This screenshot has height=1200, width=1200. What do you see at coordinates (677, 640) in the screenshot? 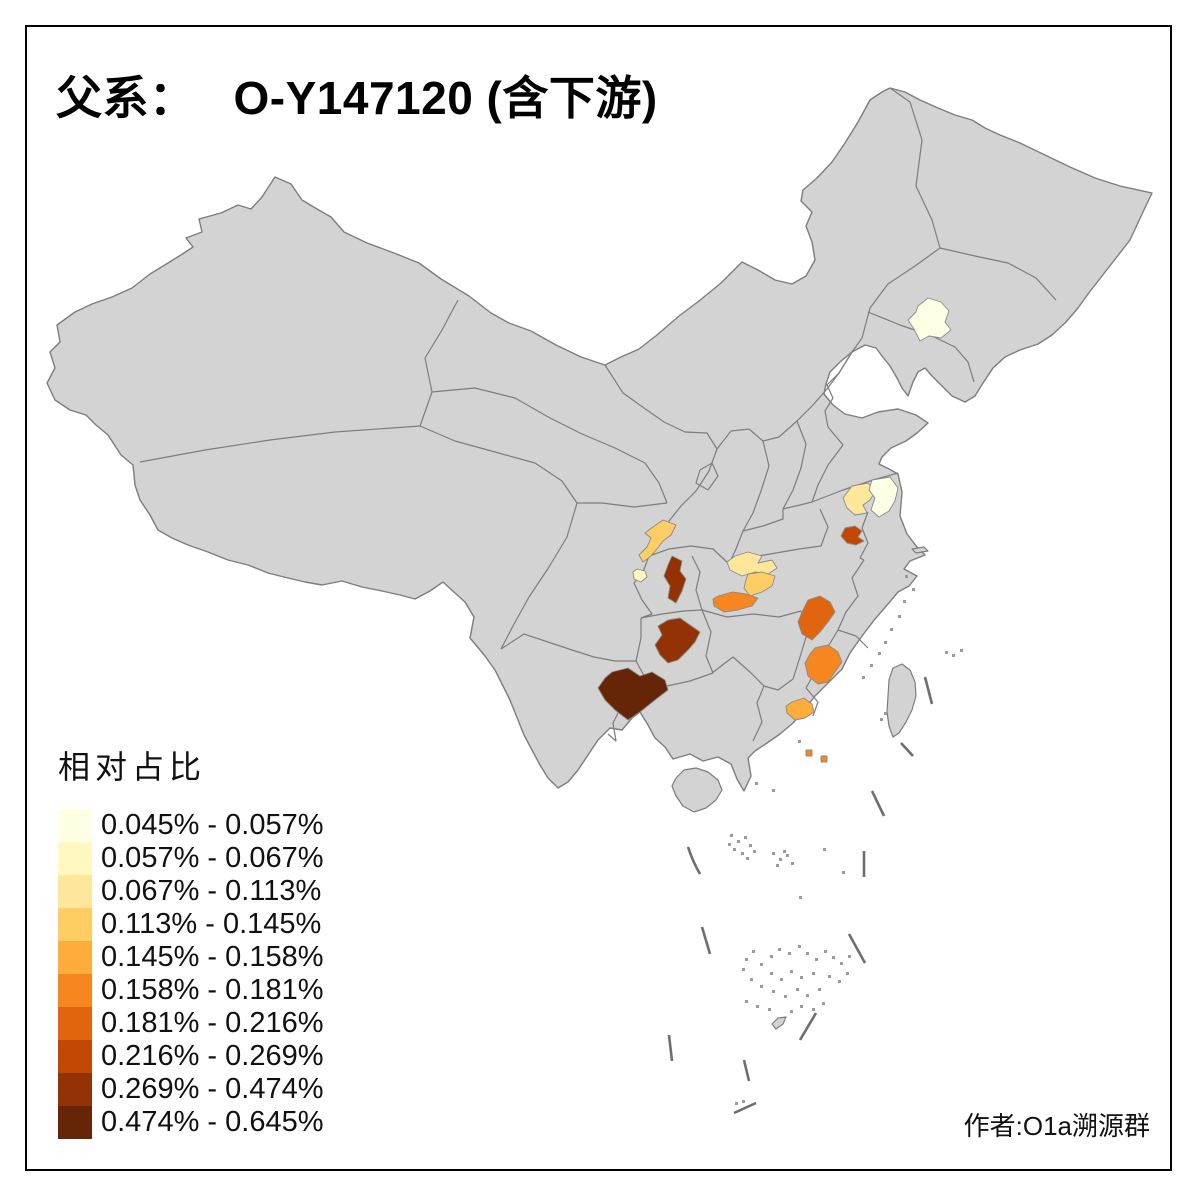
I see `region-north-guizhou` at bounding box center [677, 640].